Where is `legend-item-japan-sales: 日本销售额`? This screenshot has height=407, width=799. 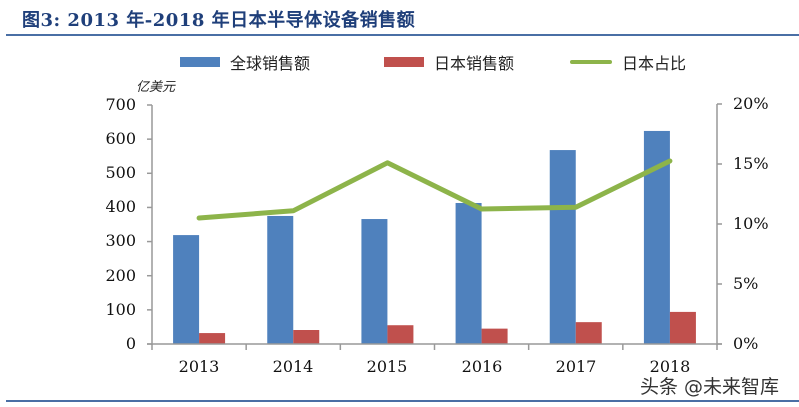
legend-item-japan-sales: 日本销售额 is located at coordinates (449, 62).